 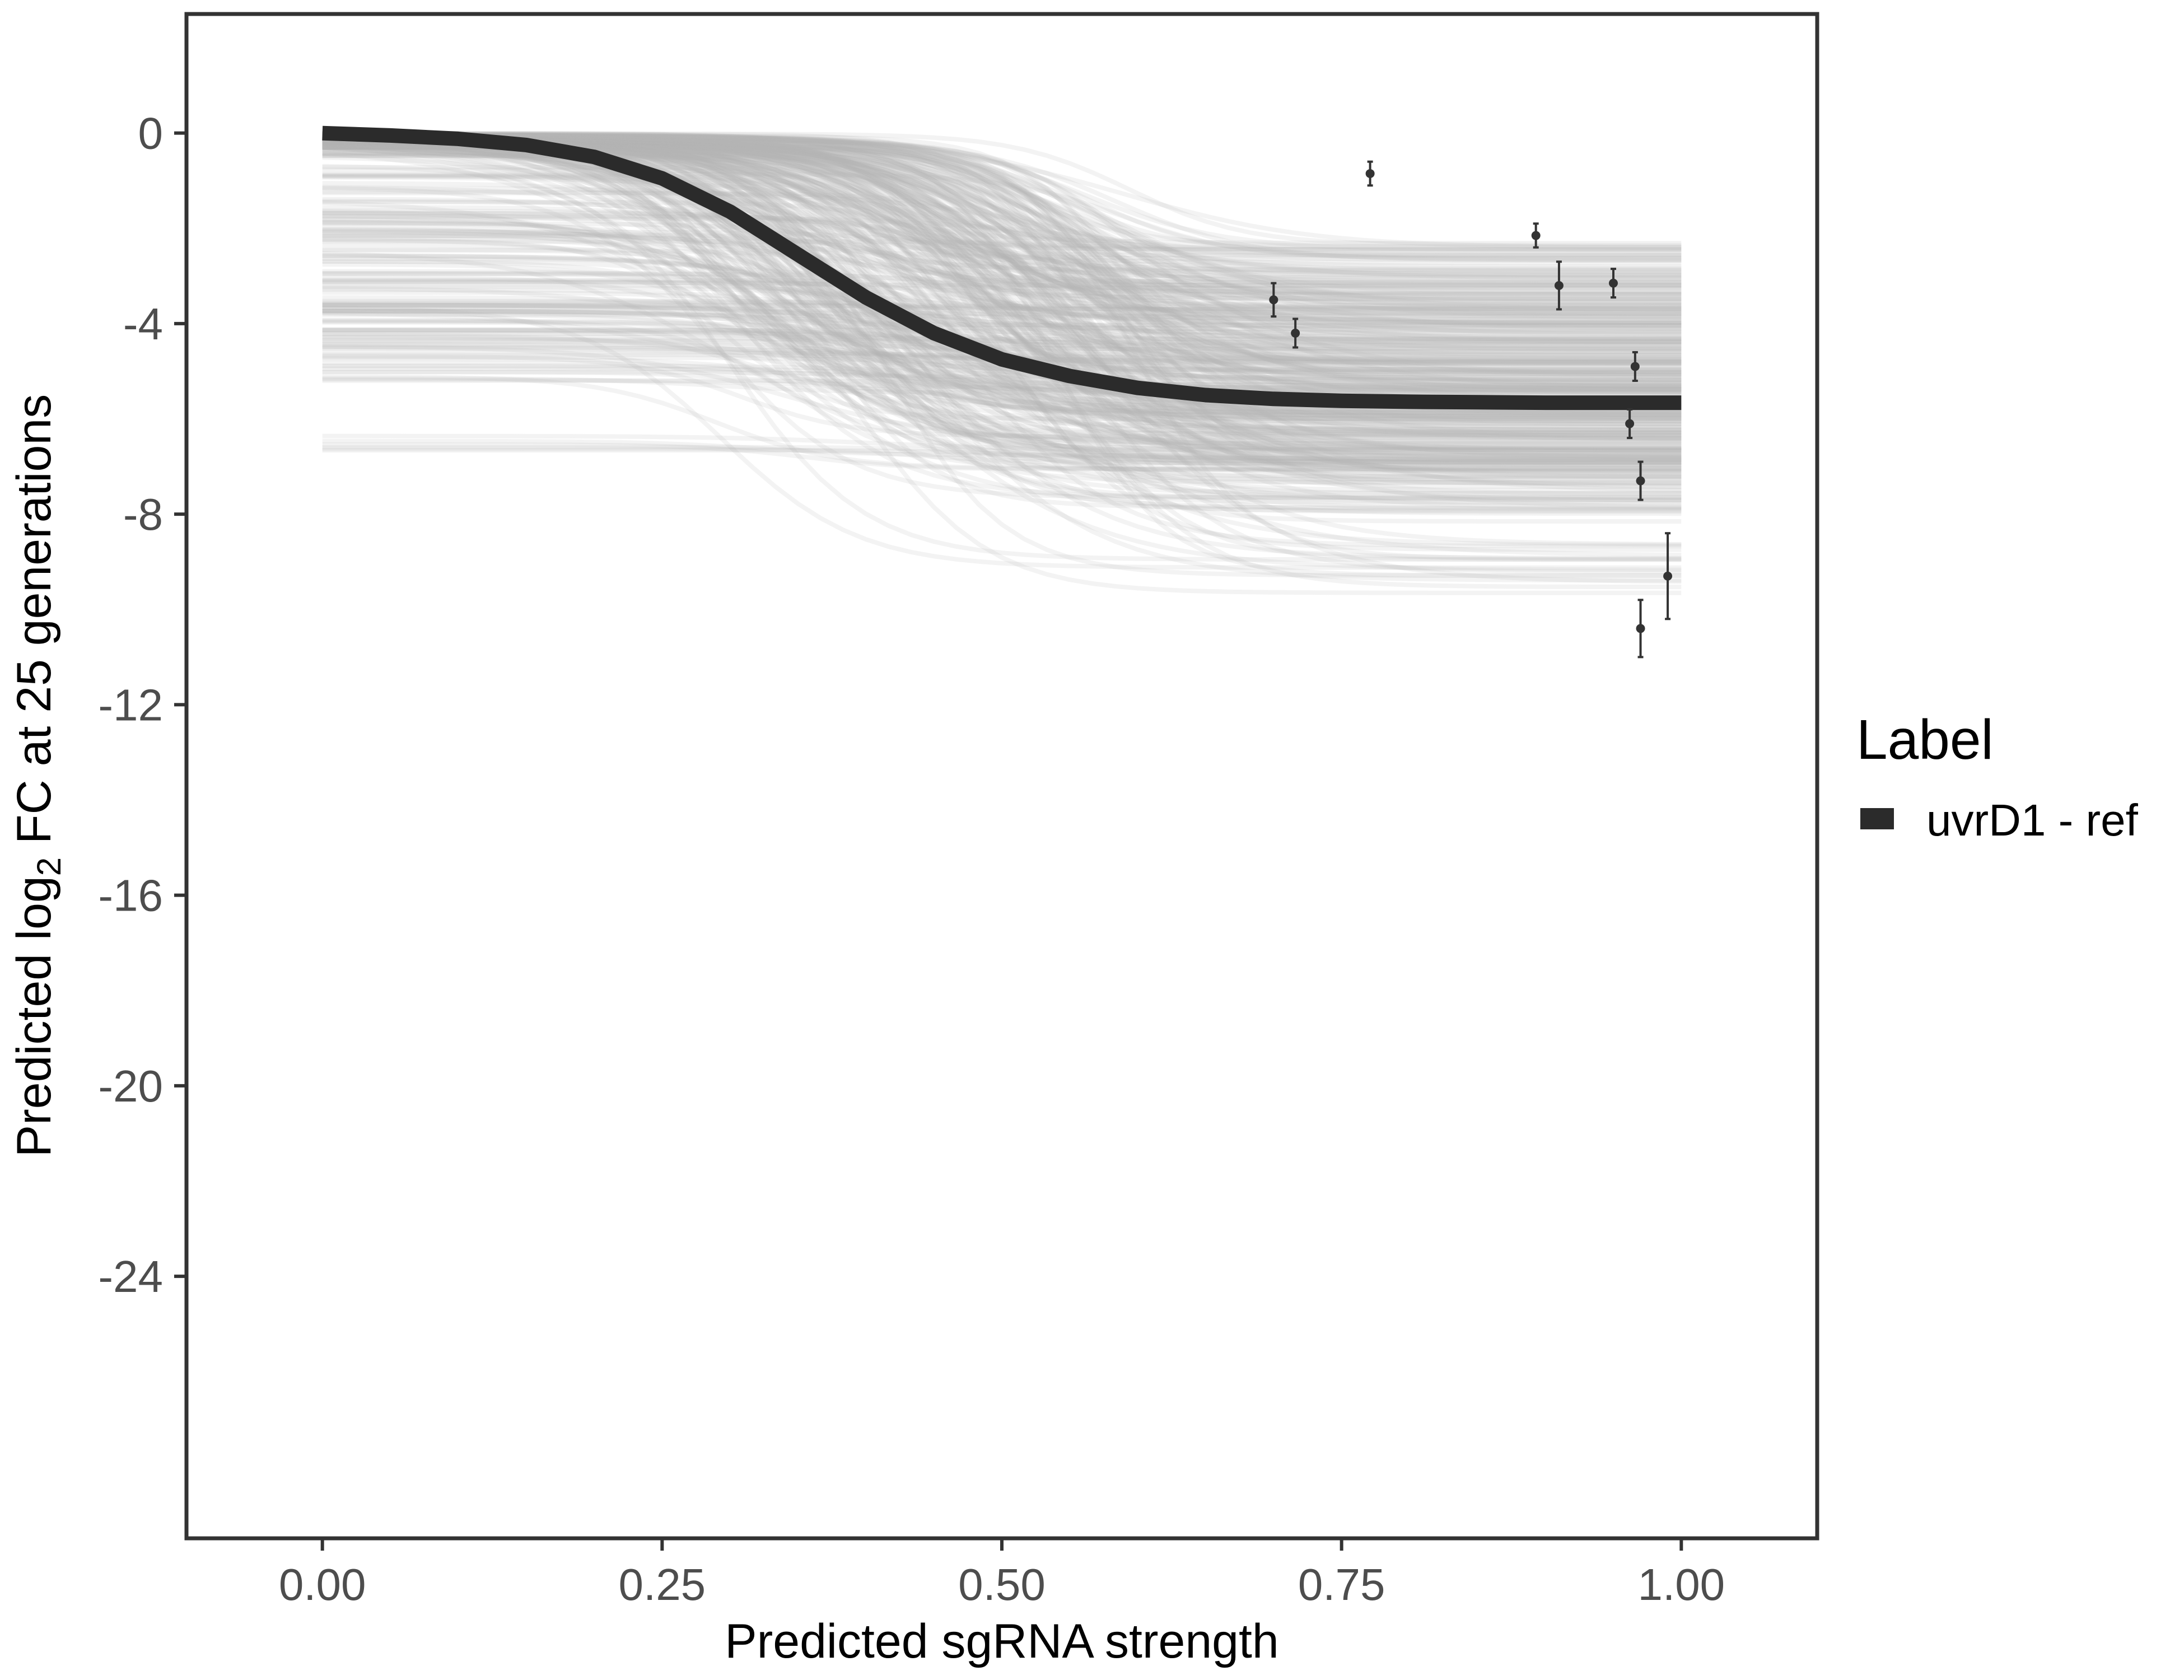 I want to click on y-tick-label: -20, so click(x=131, y=1086).